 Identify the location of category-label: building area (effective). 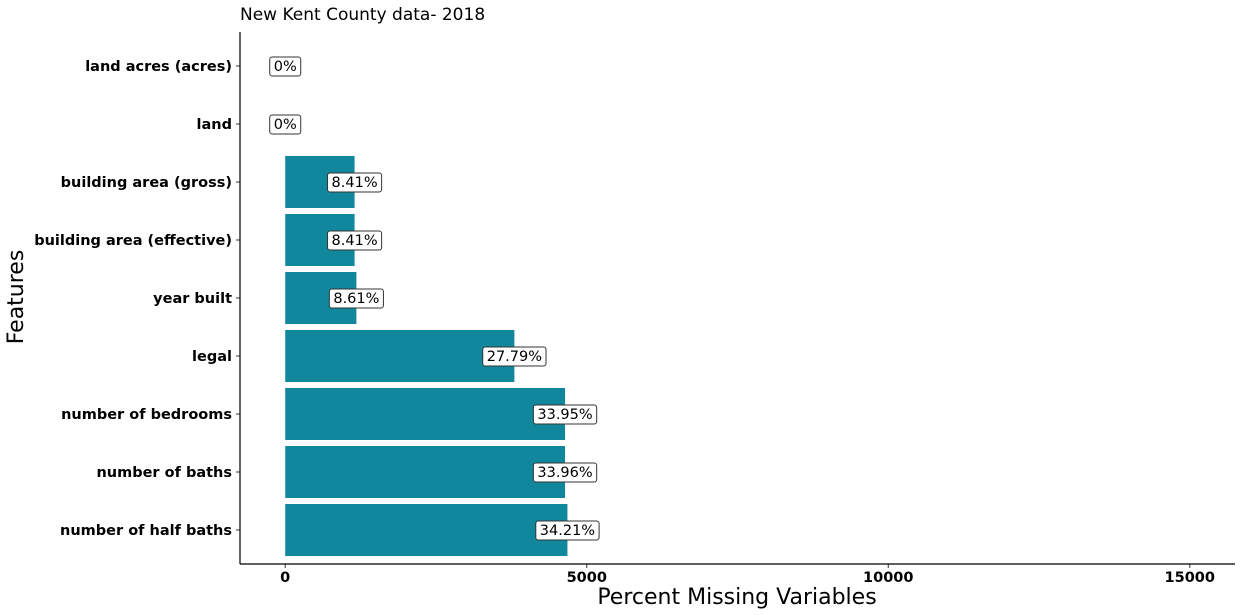
(133, 241).